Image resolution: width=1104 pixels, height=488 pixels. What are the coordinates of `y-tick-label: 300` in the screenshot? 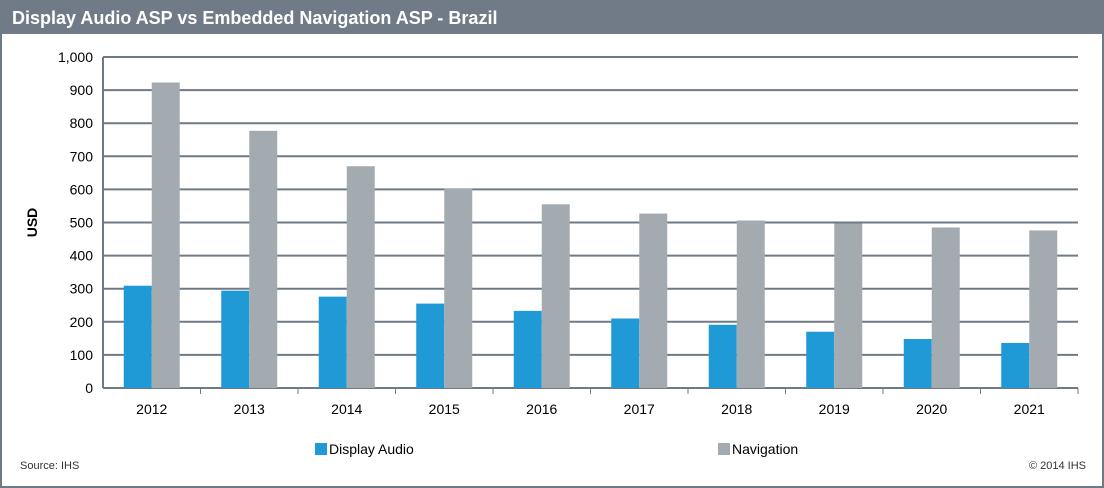 It's located at (82, 289).